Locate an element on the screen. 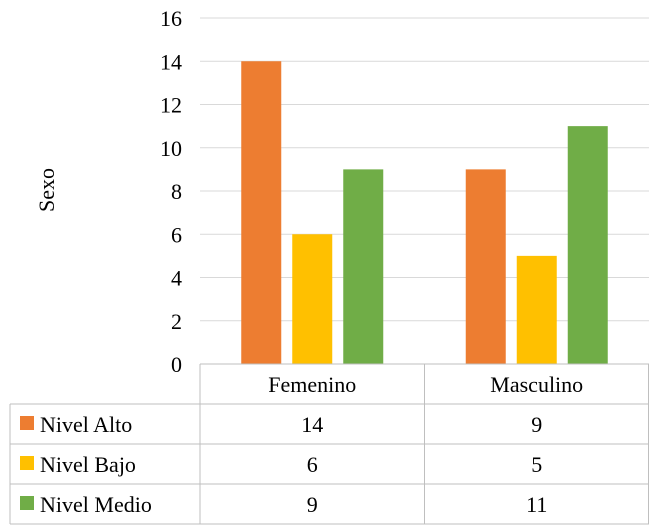  y-tick-label: 6 is located at coordinates (176, 234).